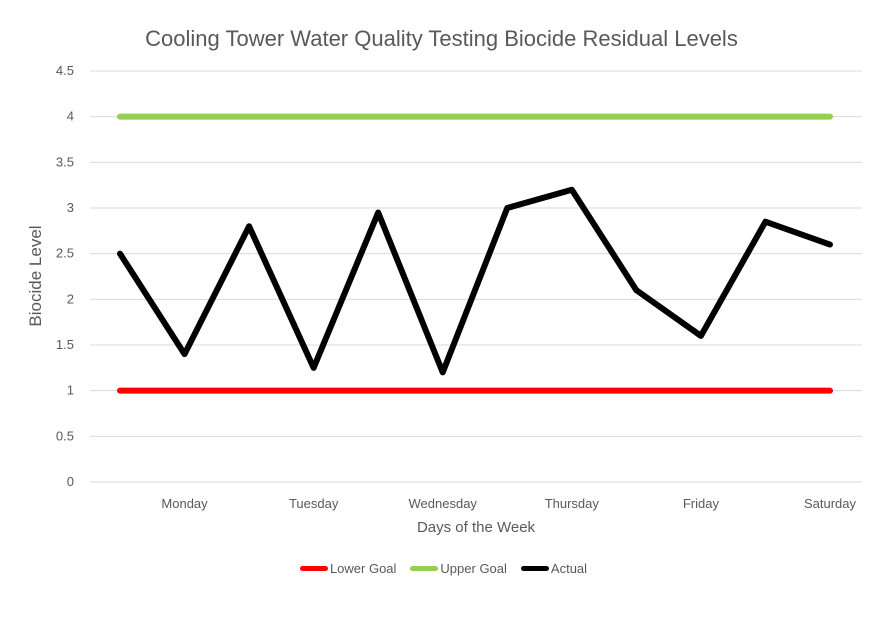  I want to click on y-tick-label: 2, so click(70, 298).